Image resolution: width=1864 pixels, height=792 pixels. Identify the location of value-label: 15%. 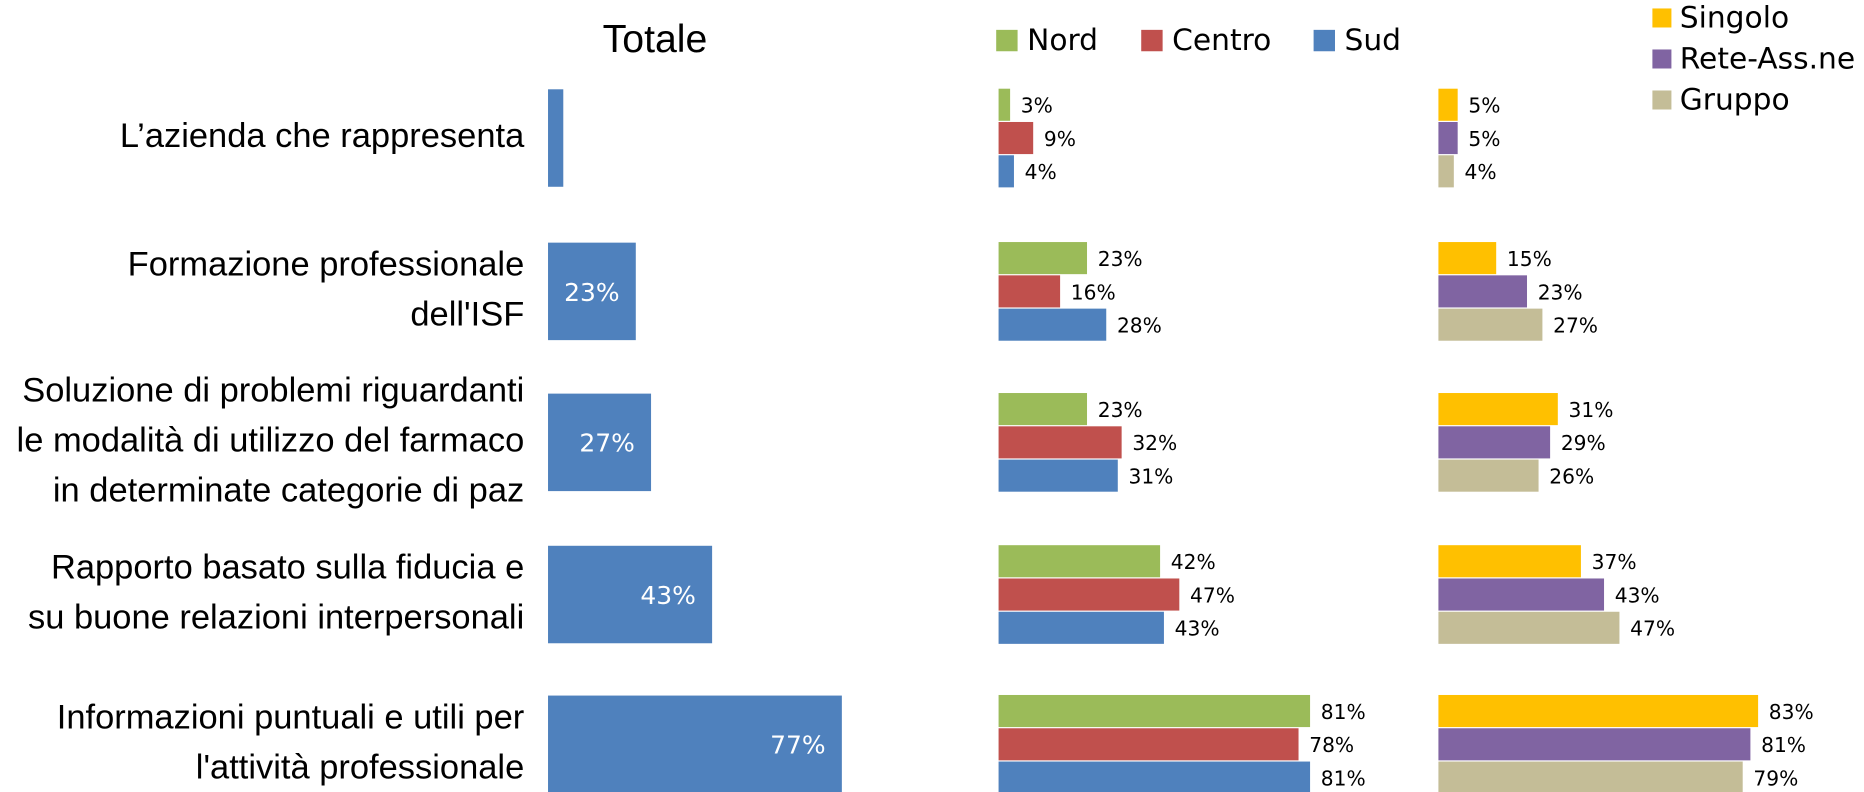
(1529, 259).